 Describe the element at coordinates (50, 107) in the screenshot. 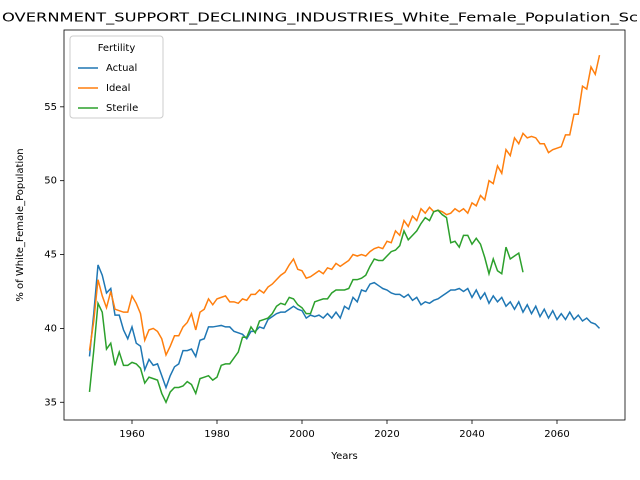

I see `y-tick-label: 55` at that location.